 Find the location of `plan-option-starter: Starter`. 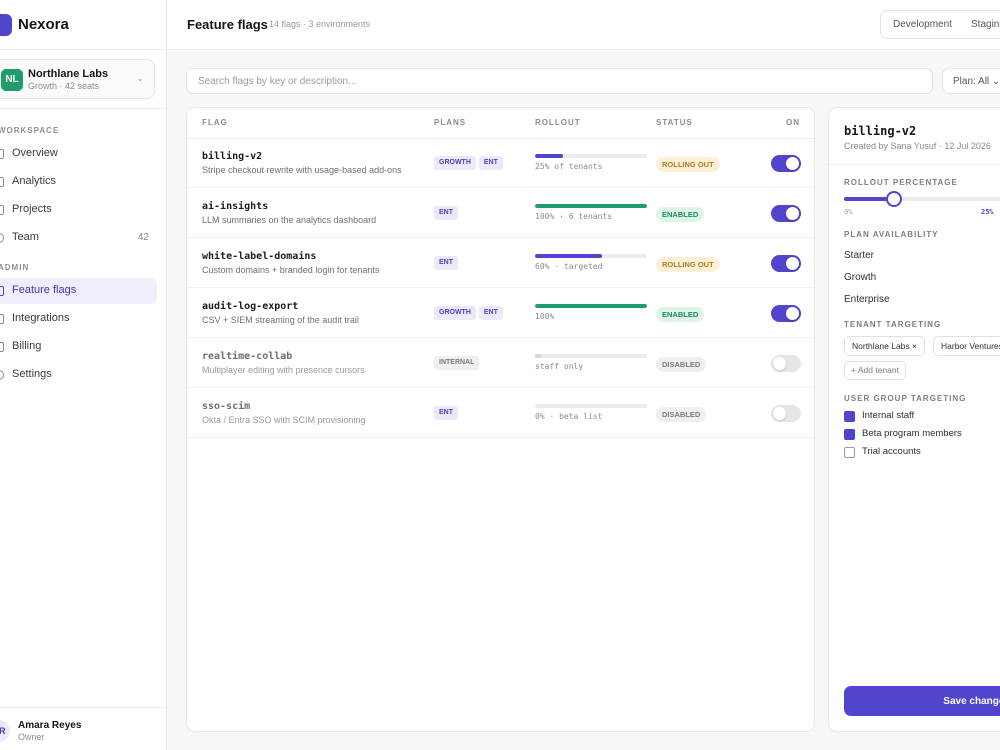

plan-option-starter: Starter is located at coordinates (859, 255).